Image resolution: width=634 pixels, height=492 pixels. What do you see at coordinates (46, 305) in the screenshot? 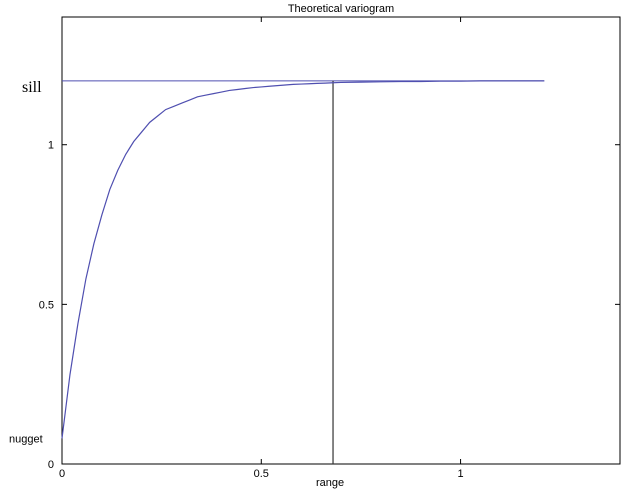
I see `y-tick-label: 0.5` at bounding box center [46, 305].